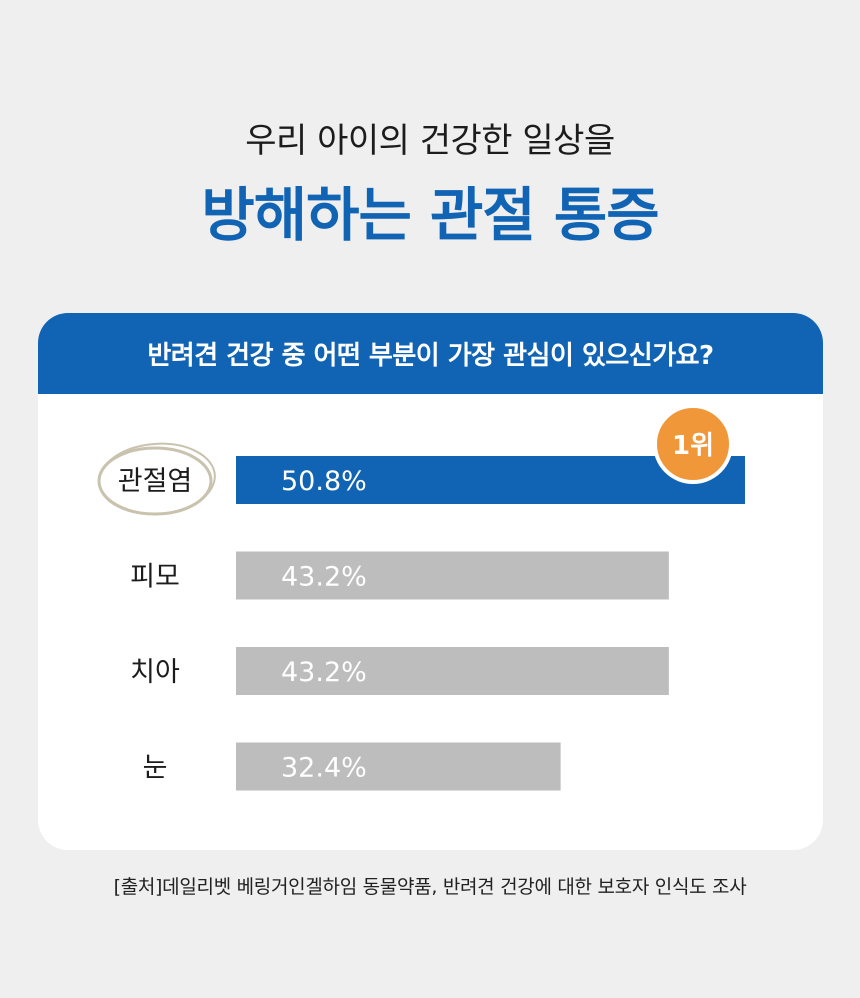 This screenshot has height=998, width=860. I want to click on value-label: 32.4%, so click(324, 768).